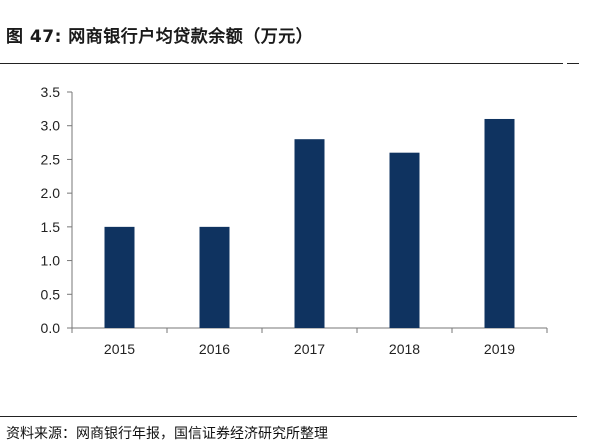 The image size is (591, 448). Describe the element at coordinates (499, 223) in the screenshot. I see `bar-2019` at that location.